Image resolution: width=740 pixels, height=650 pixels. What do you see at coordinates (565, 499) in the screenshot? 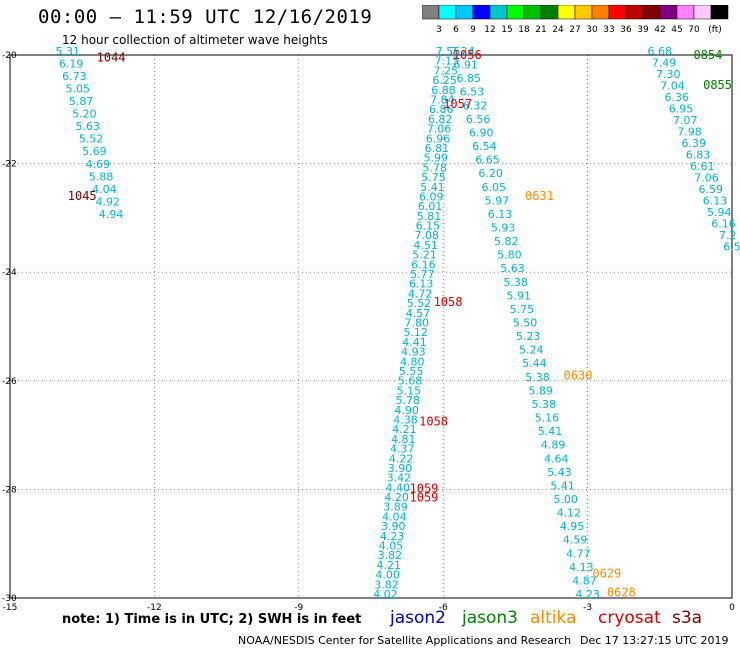
I see `wave-height-value: 5.00` at bounding box center [565, 499].